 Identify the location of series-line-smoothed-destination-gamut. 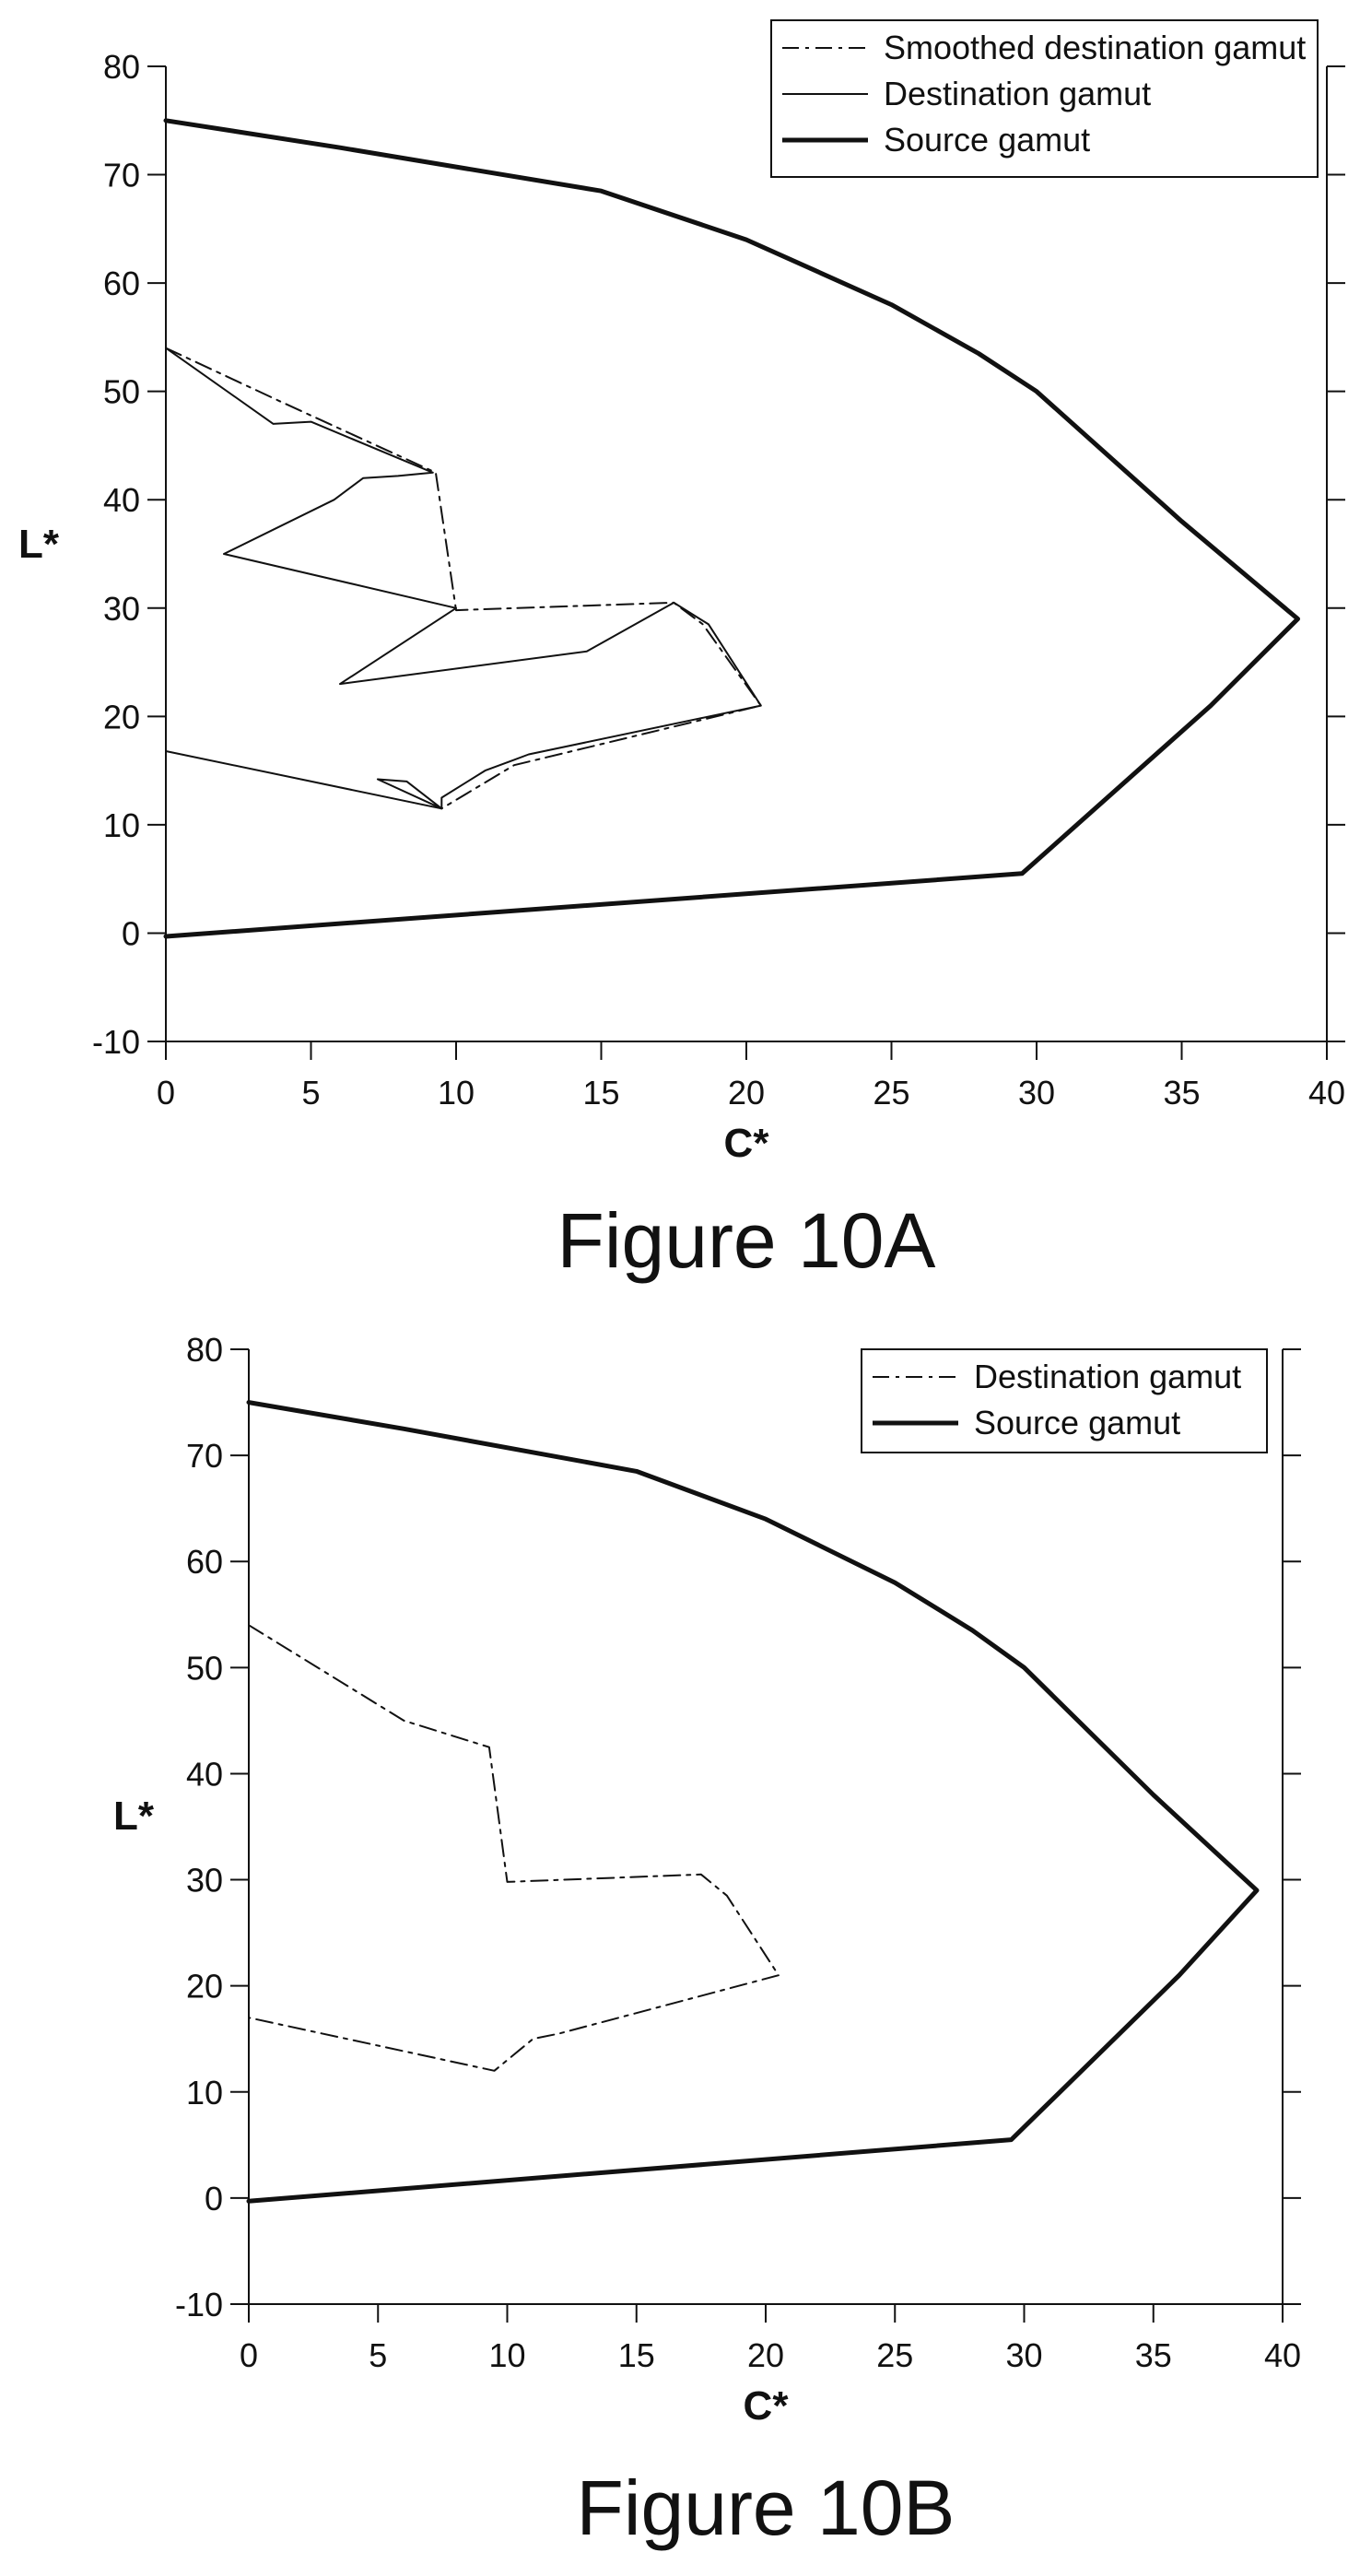
(463, 578).